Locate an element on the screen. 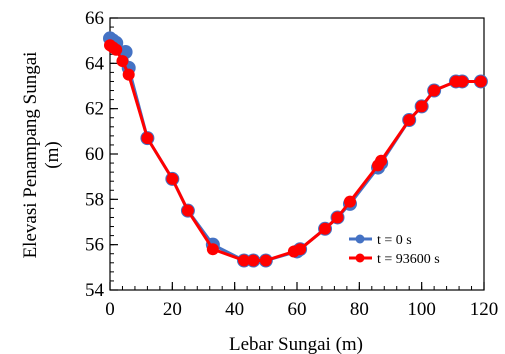 The image size is (505, 354). y-tick-label: 56 is located at coordinates (94, 245).